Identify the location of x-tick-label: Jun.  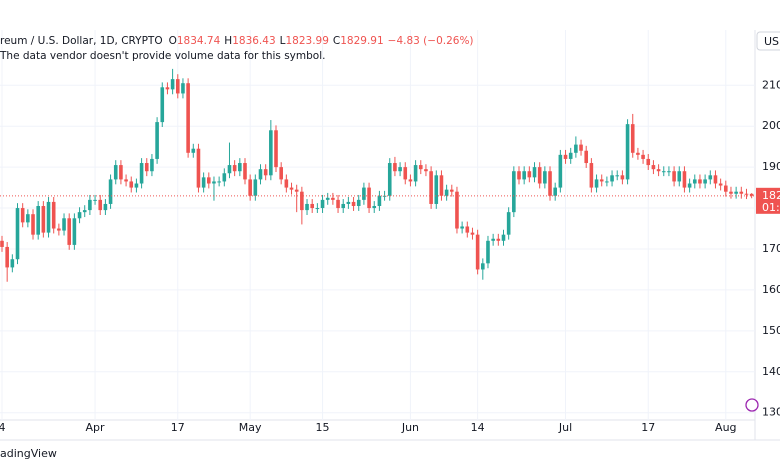
(410, 427).